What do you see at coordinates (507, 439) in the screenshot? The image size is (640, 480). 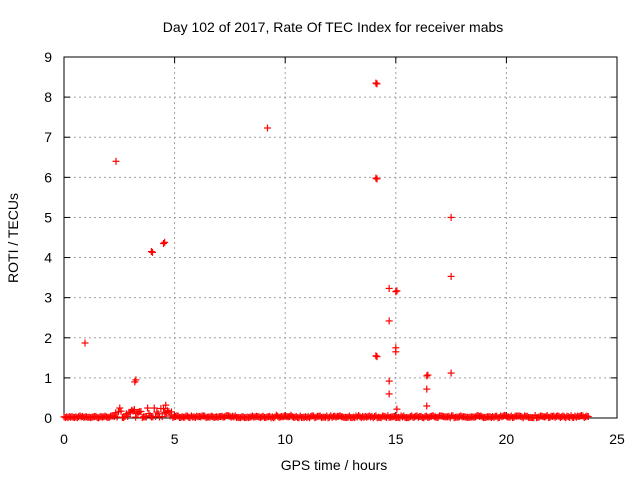 I see `x-tick-label: 20` at bounding box center [507, 439].